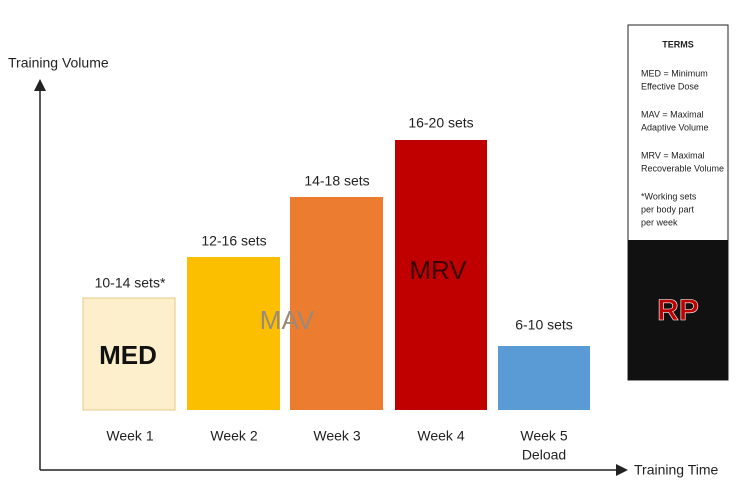 This screenshot has height=500, width=750. What do you see at coordinates (287, 320) in the screenshot?
I see `zone-label: MAV` at bounding box center [287, 320].